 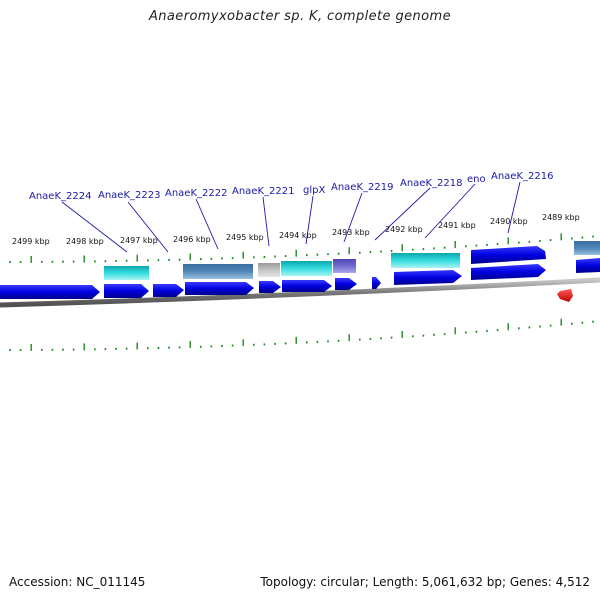 I want to click on lower-tick-row, so click(x=301, y=334).